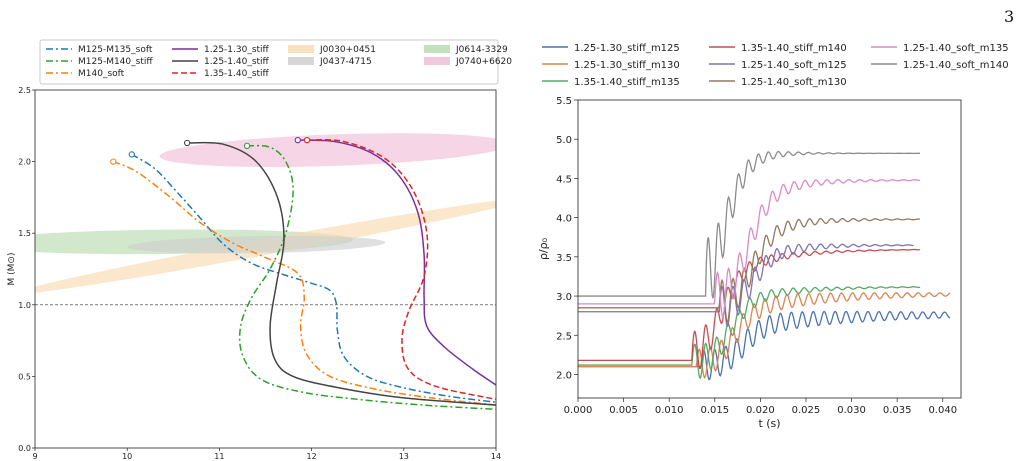 The height and width of the screenshot is (461, 1023). What do you see at coordinates (627, 65) in the screenshot?
I see `legend-label: 1.25-1.30_stiff_m130` at bounding box center [627, 65].